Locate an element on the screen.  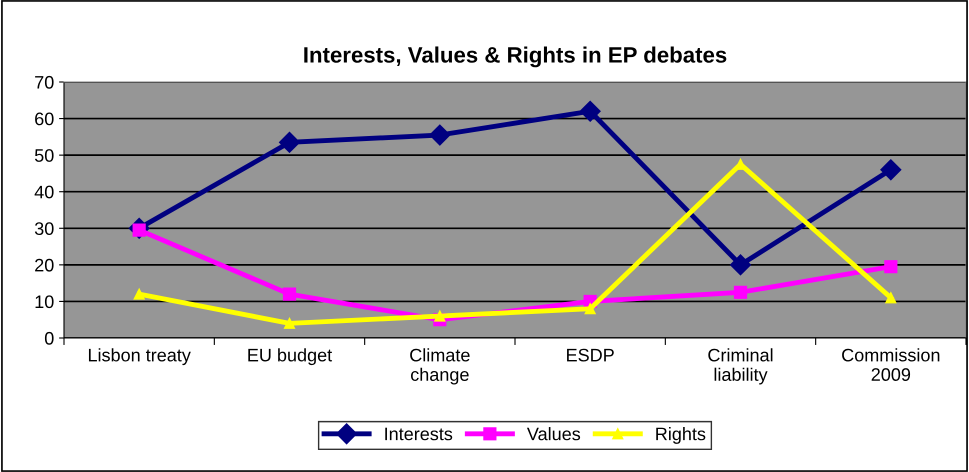
legend-label: Values is located at coordinates (553, 433).